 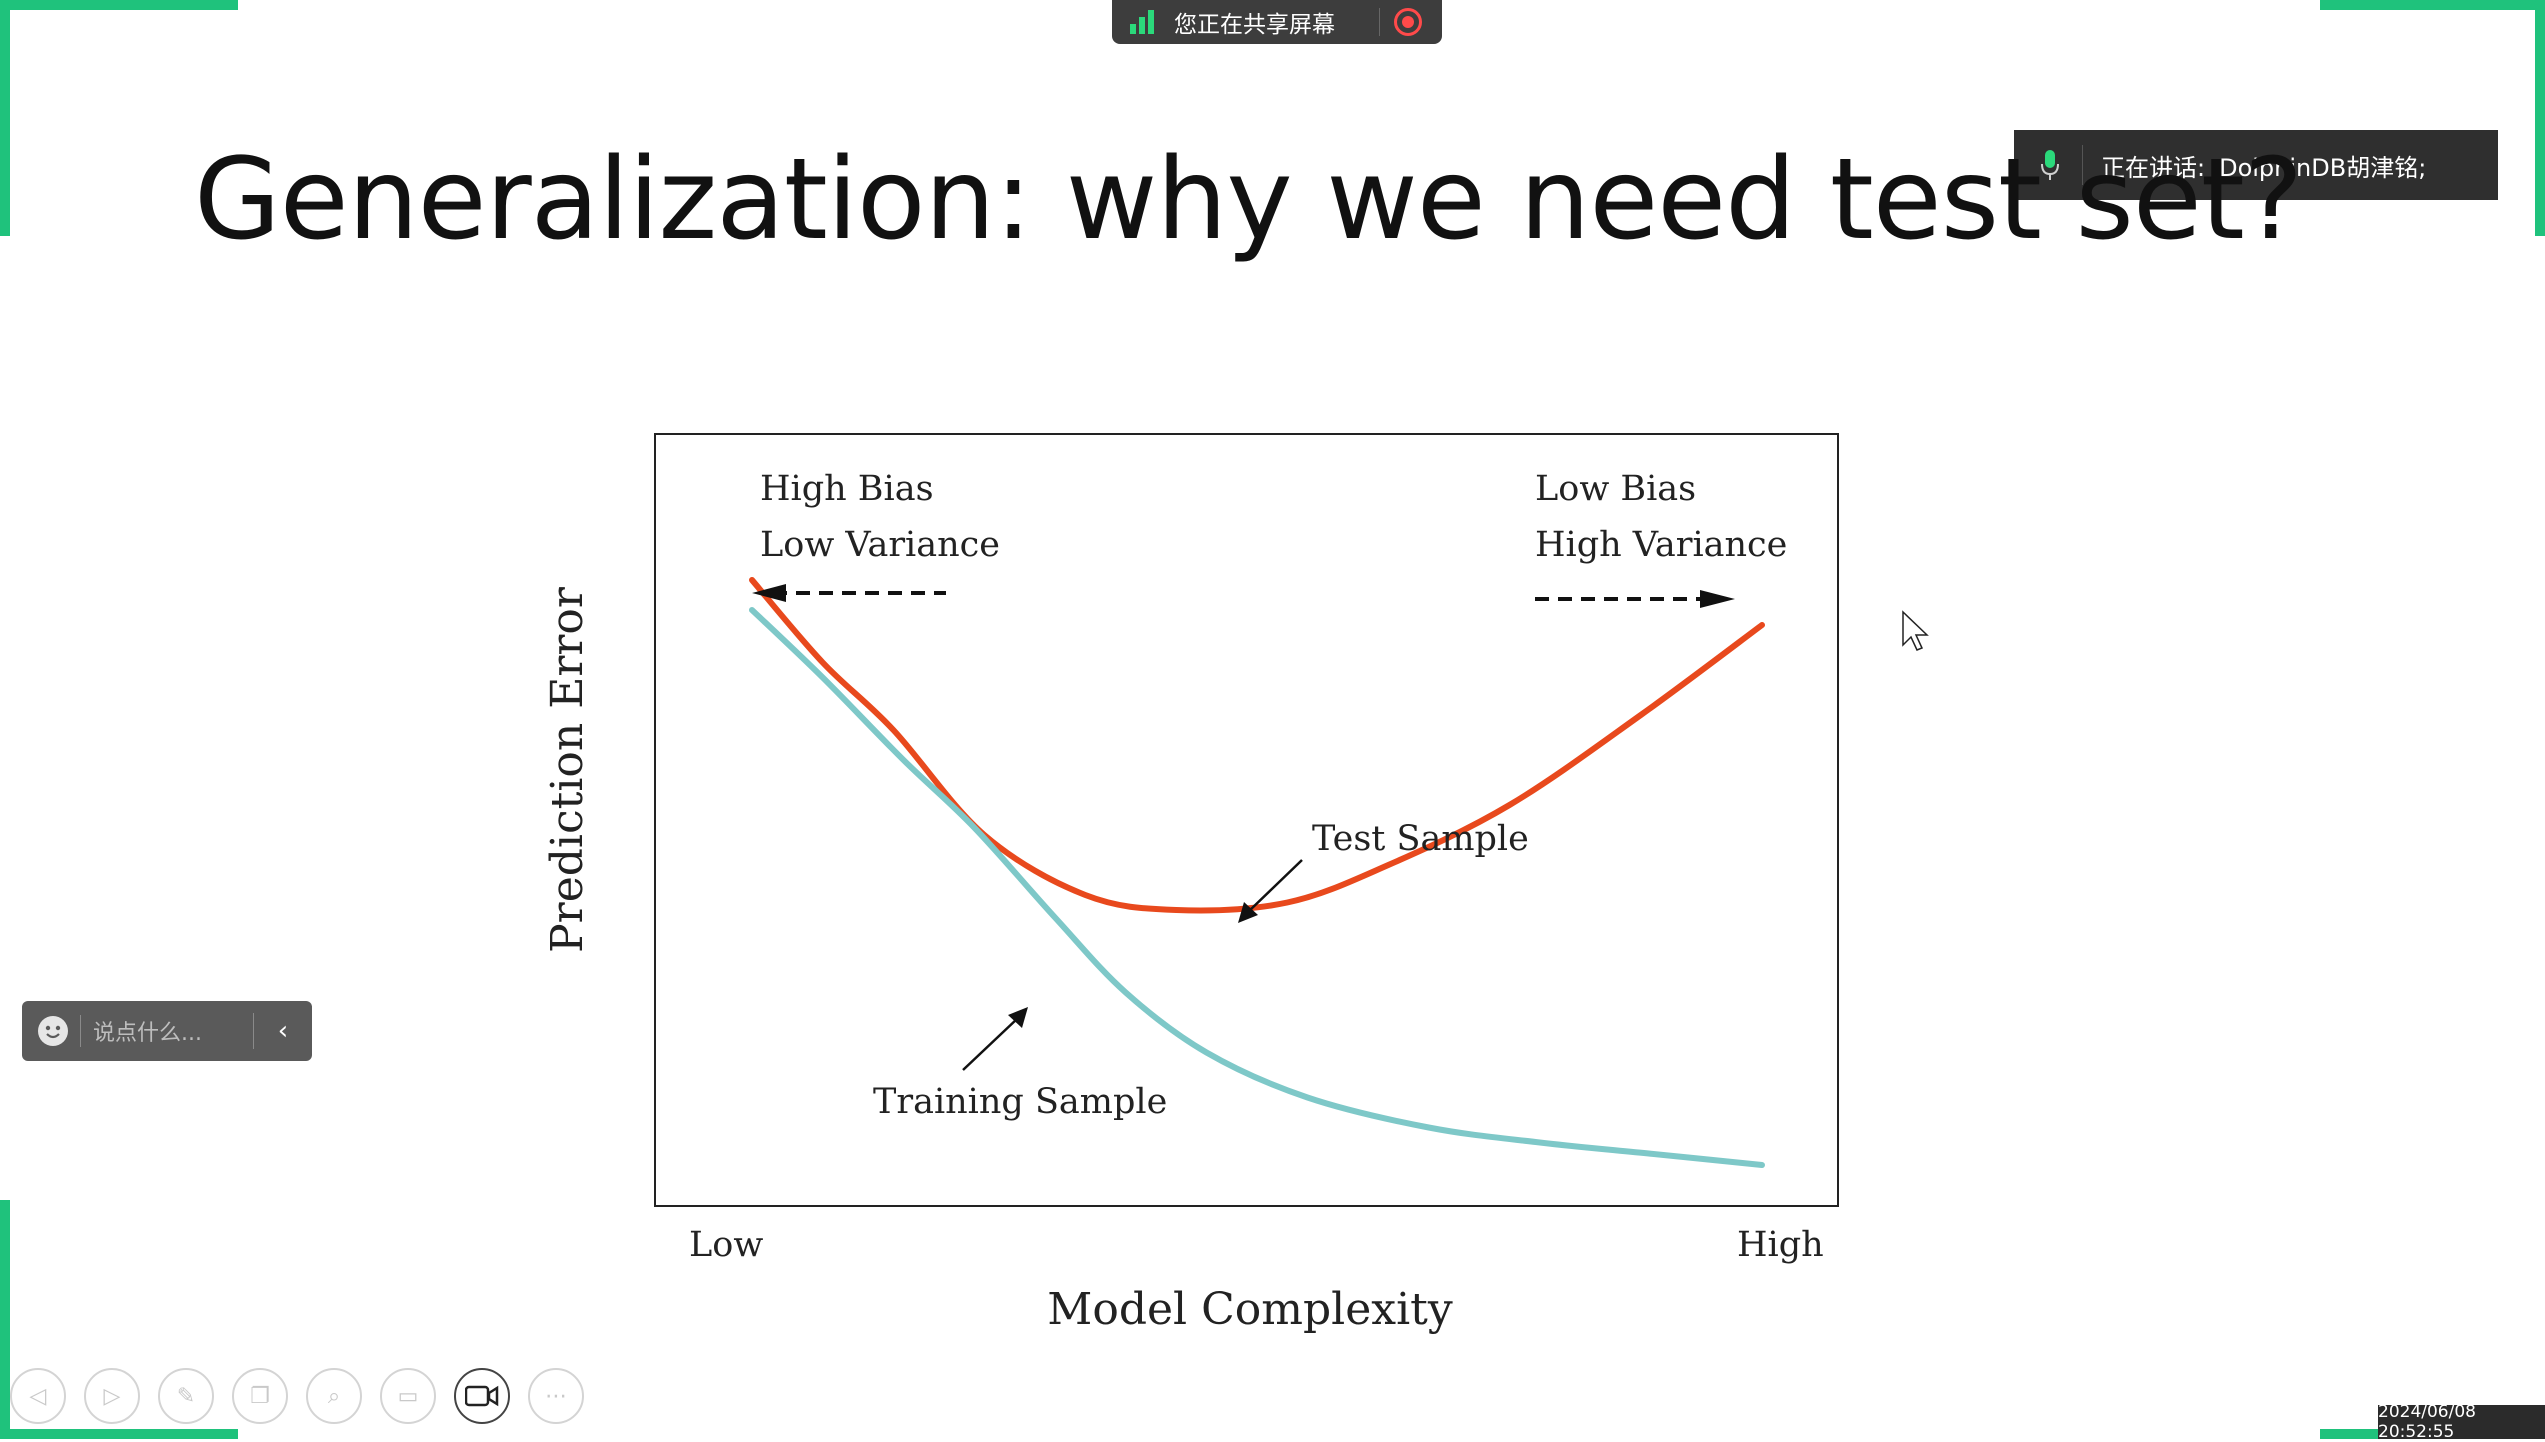 I want to click on signal-icon, so click(x=1145, y=22).